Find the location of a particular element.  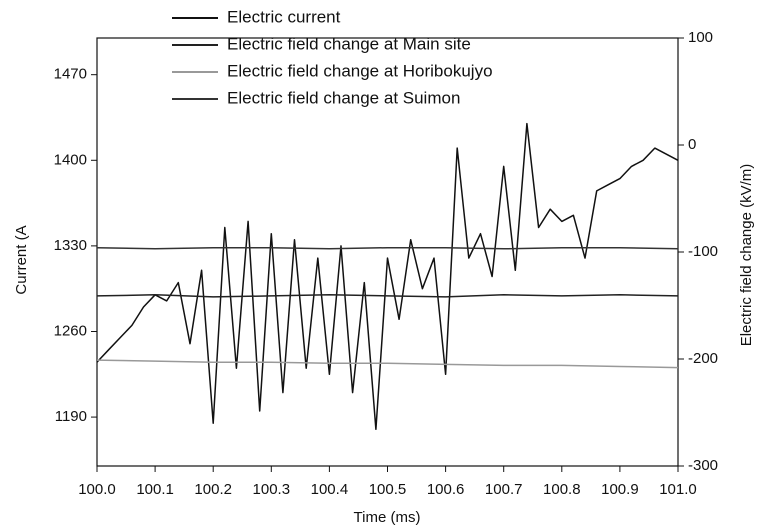

x-tick-label: 100.0 is located at coordinates (97, 489).